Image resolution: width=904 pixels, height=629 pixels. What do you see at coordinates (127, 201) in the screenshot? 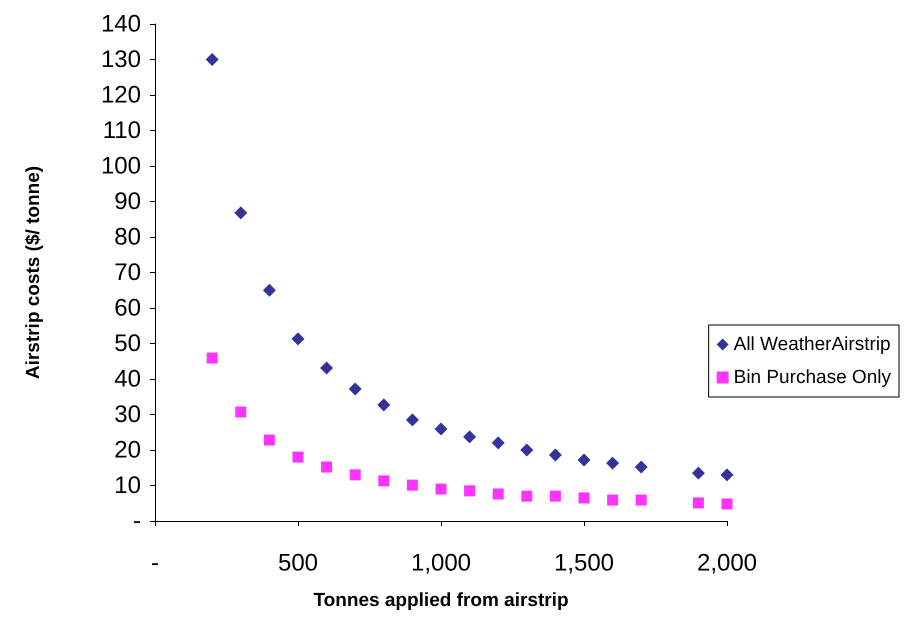
I see `y-tick-label: 90` at bounding box center [127, 201].